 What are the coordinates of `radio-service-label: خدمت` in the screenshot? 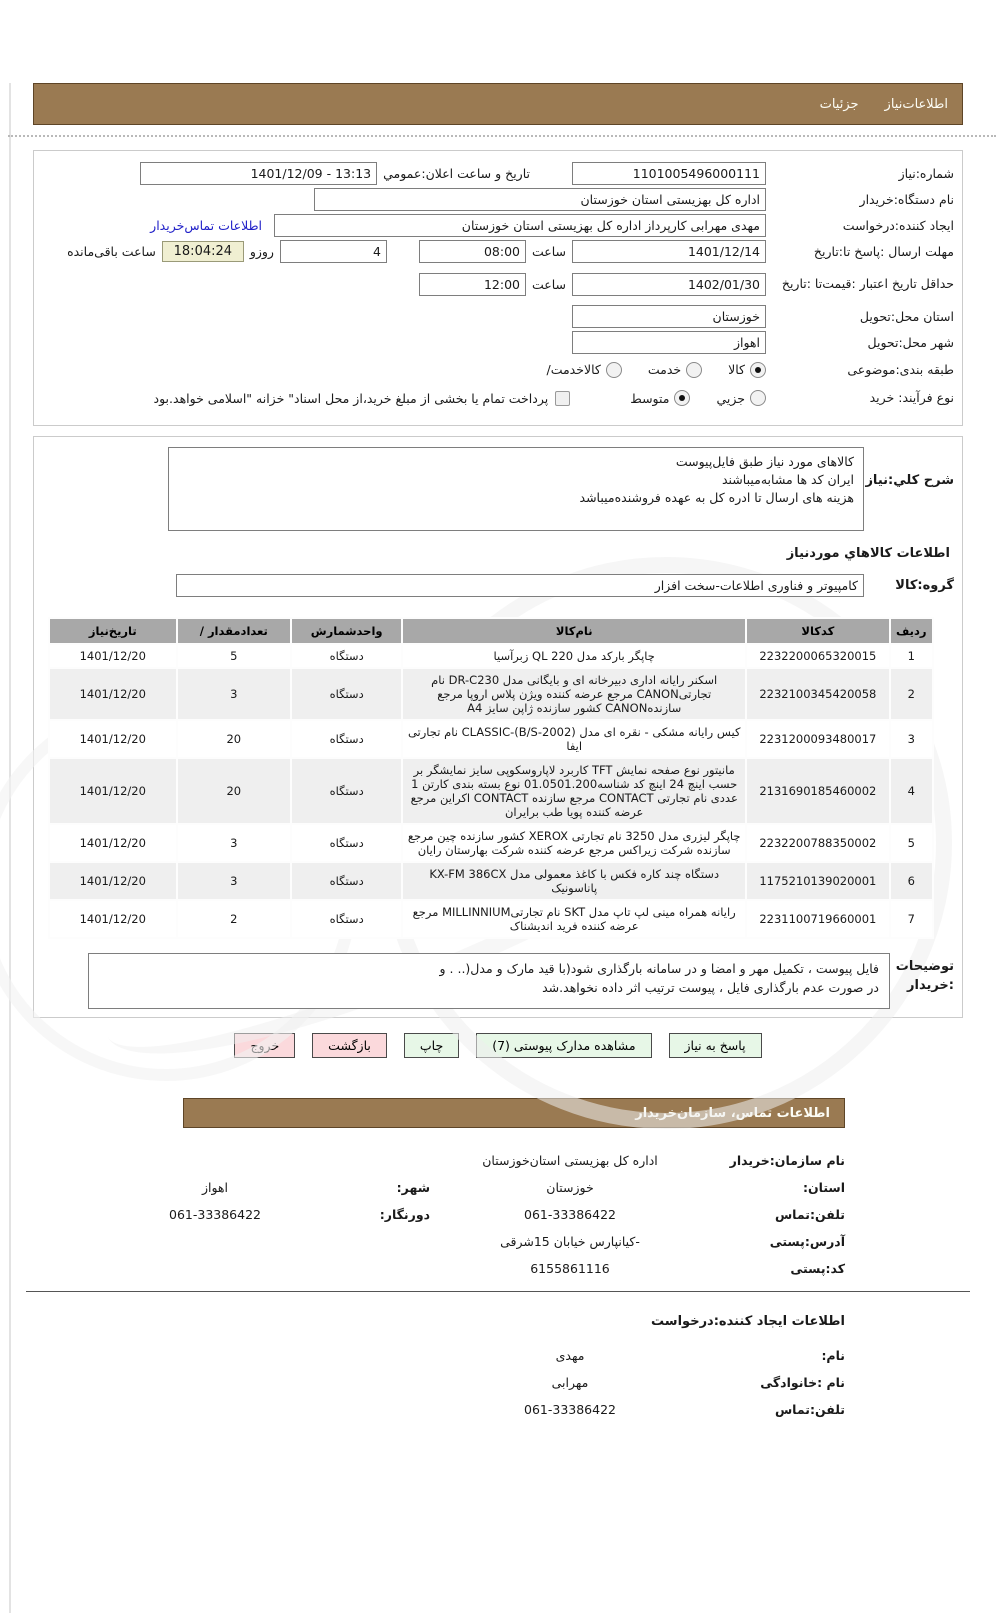 It's located at (664, 369).